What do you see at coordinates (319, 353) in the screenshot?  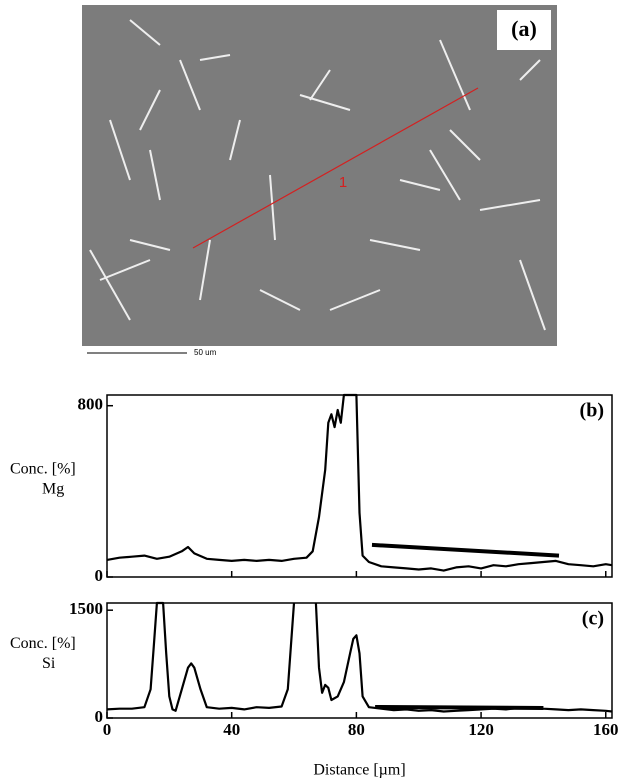 I see `scale-strip` at bounding box center [319, 353].